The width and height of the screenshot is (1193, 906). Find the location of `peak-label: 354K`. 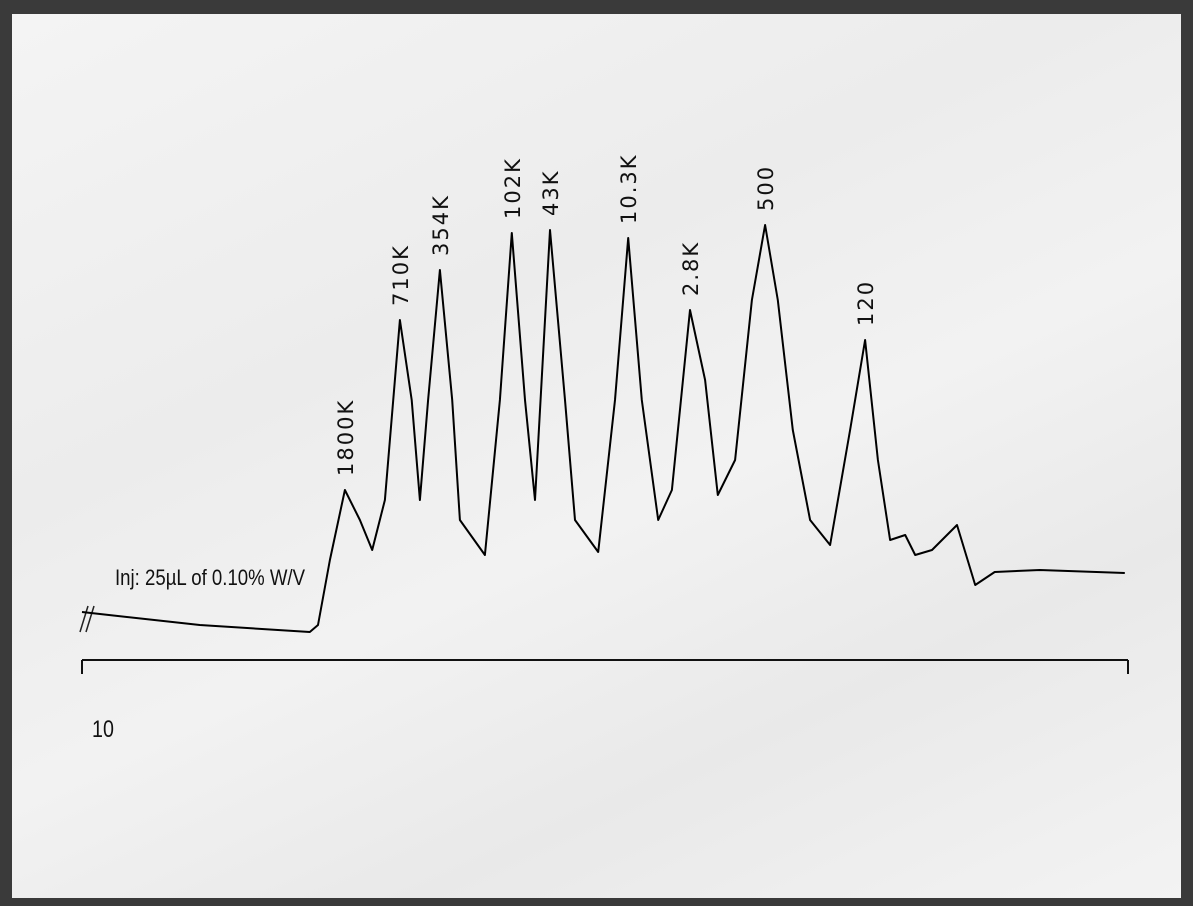

peak-label: 354K is located at coordinates (441, 225).